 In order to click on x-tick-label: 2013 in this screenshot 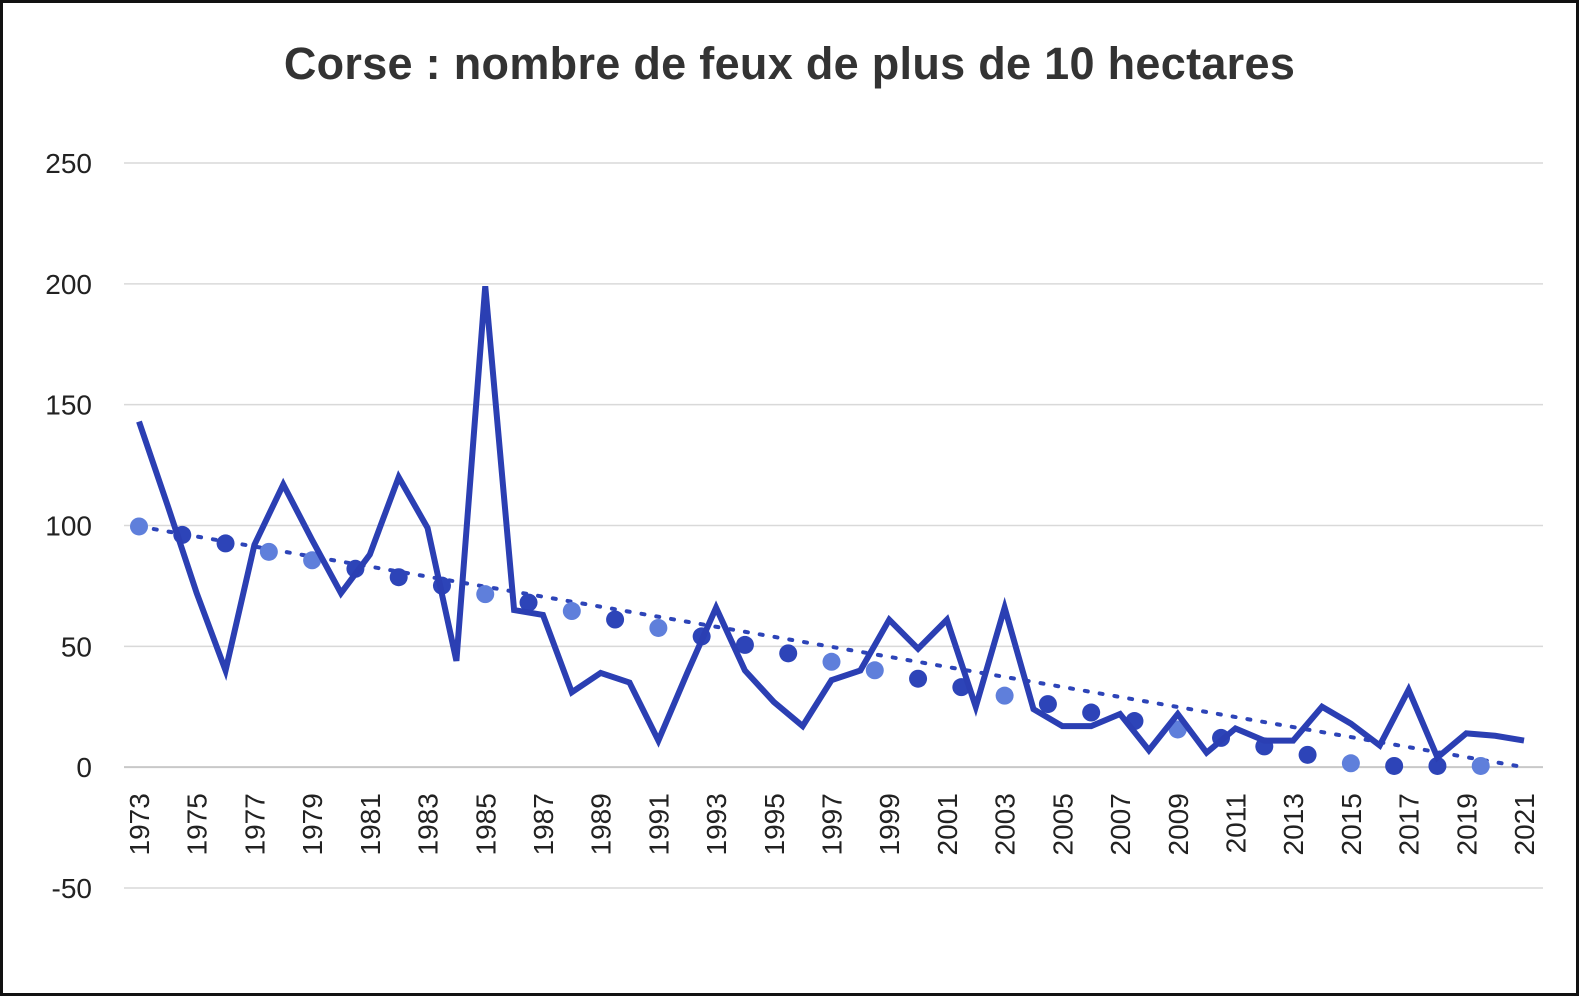, I will do `click(1293, 824)`.